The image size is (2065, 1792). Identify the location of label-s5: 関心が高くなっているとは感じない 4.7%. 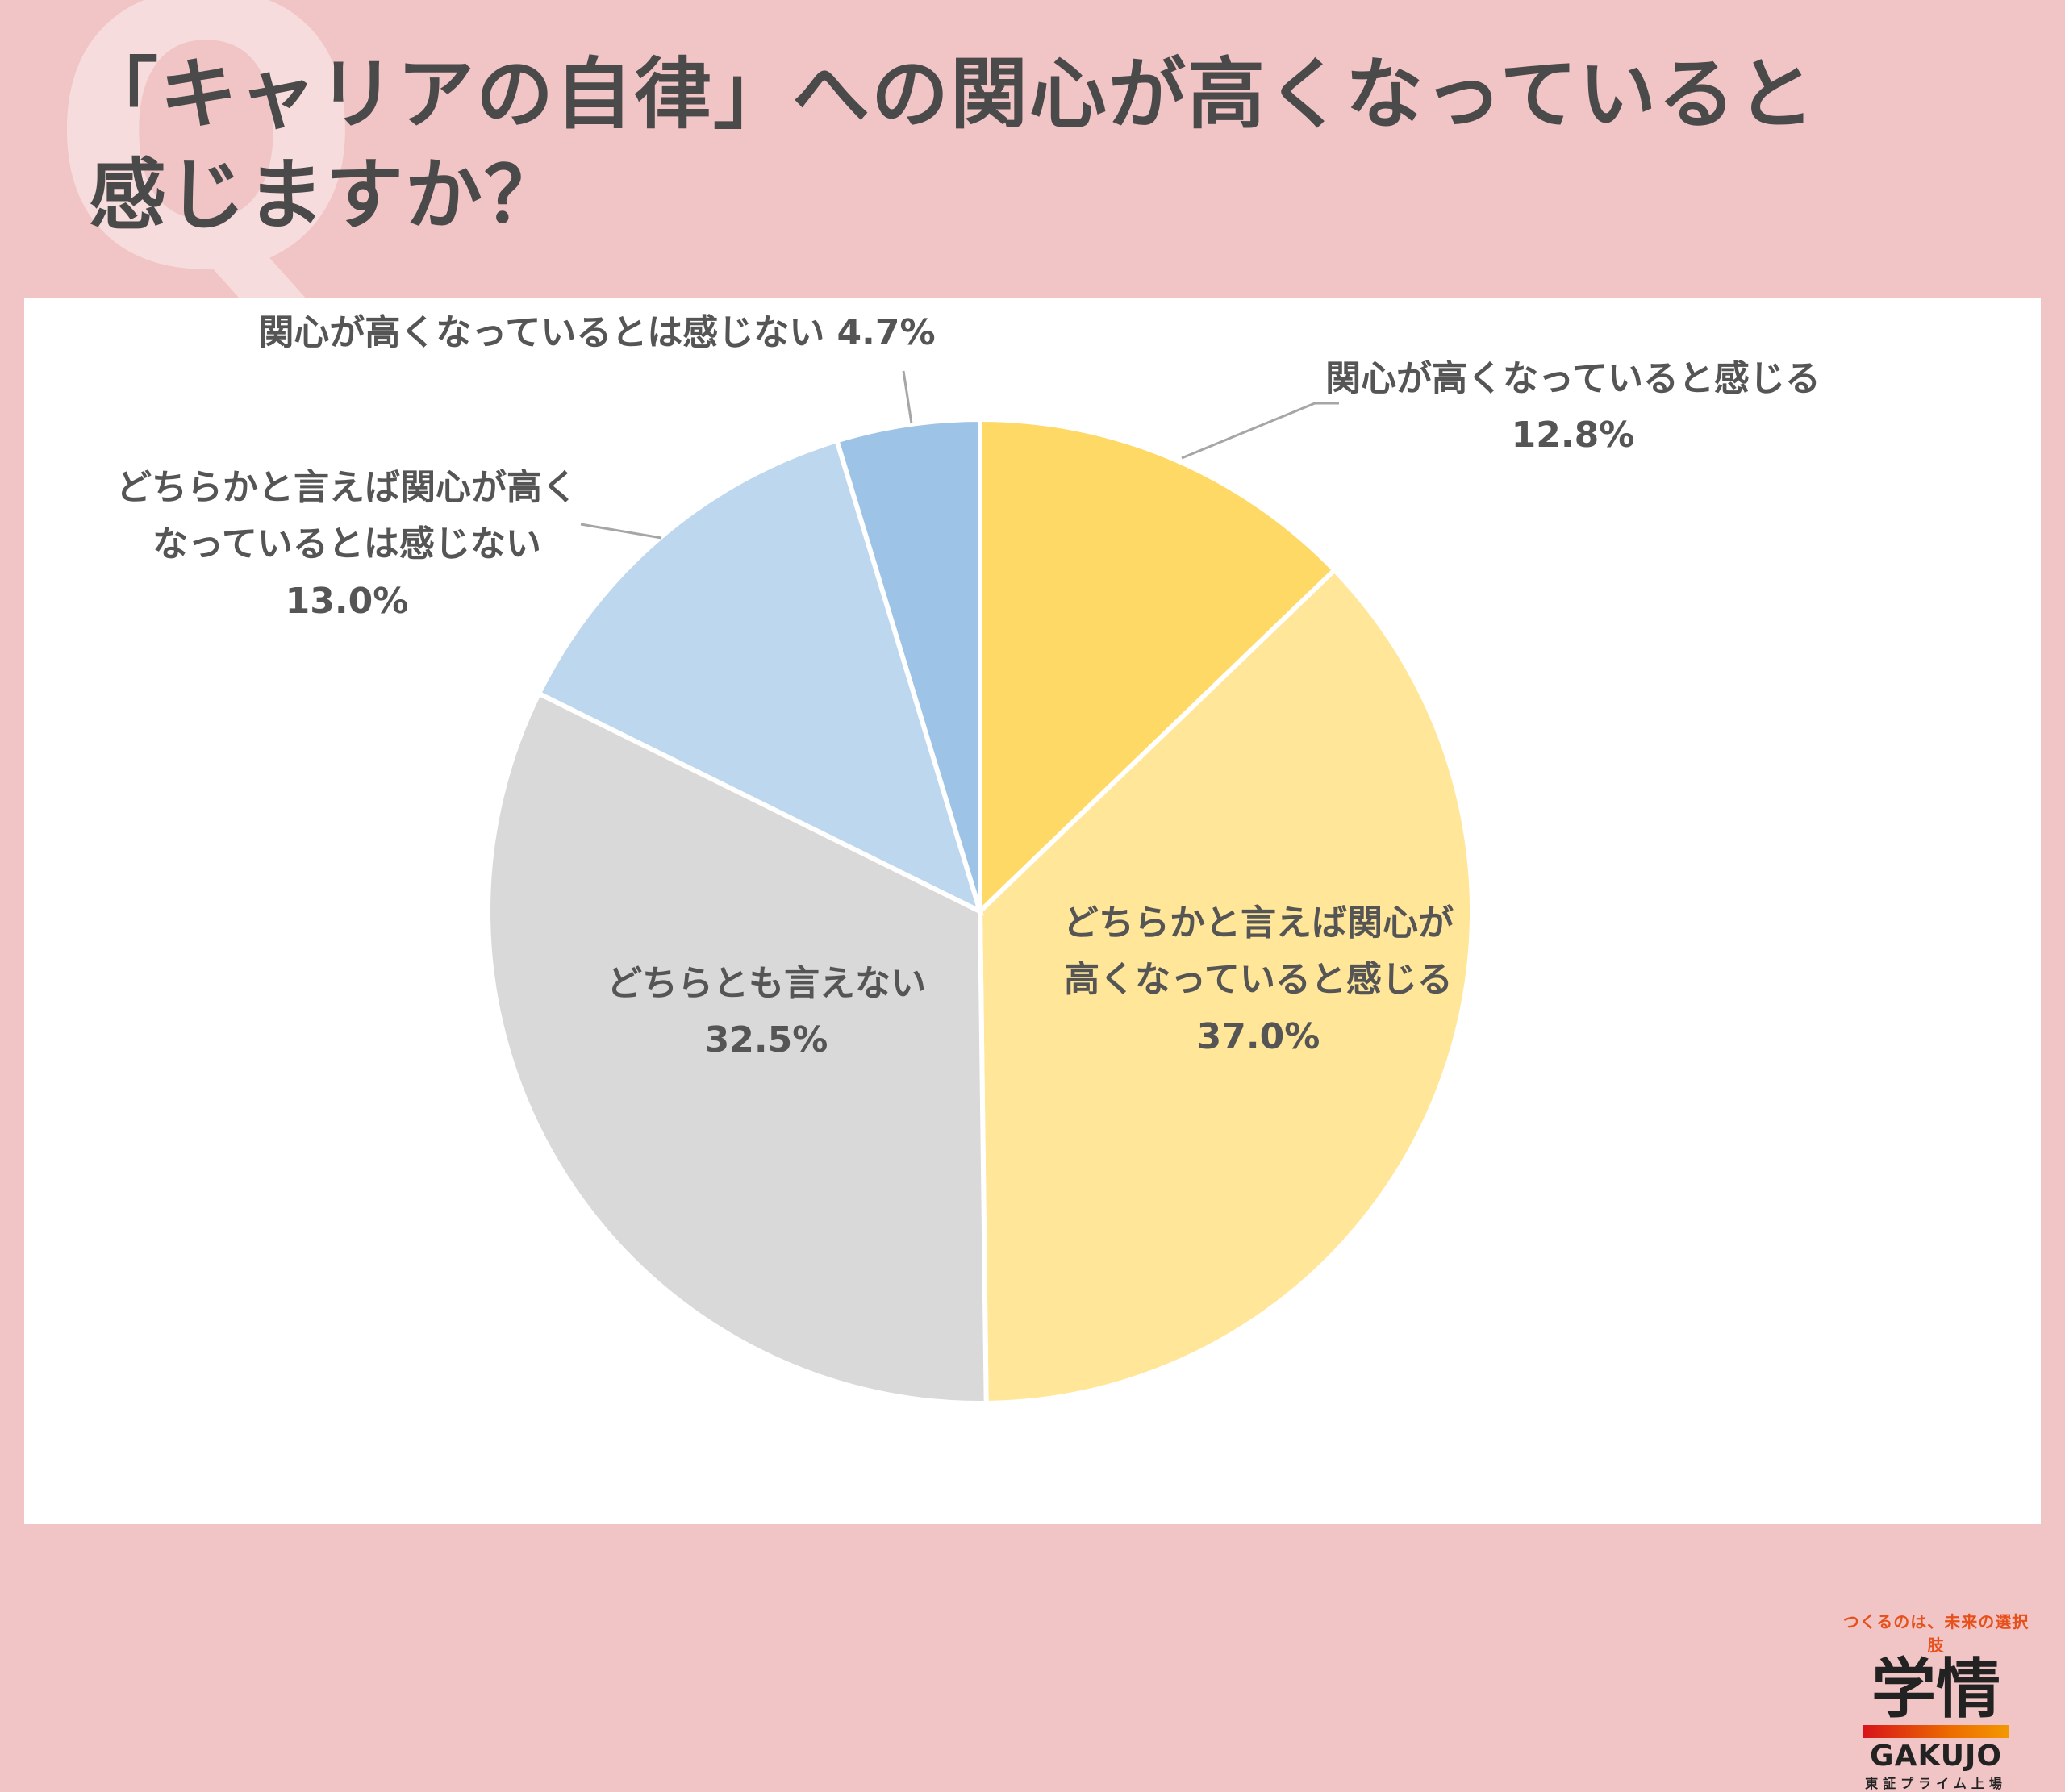
(597, 333).